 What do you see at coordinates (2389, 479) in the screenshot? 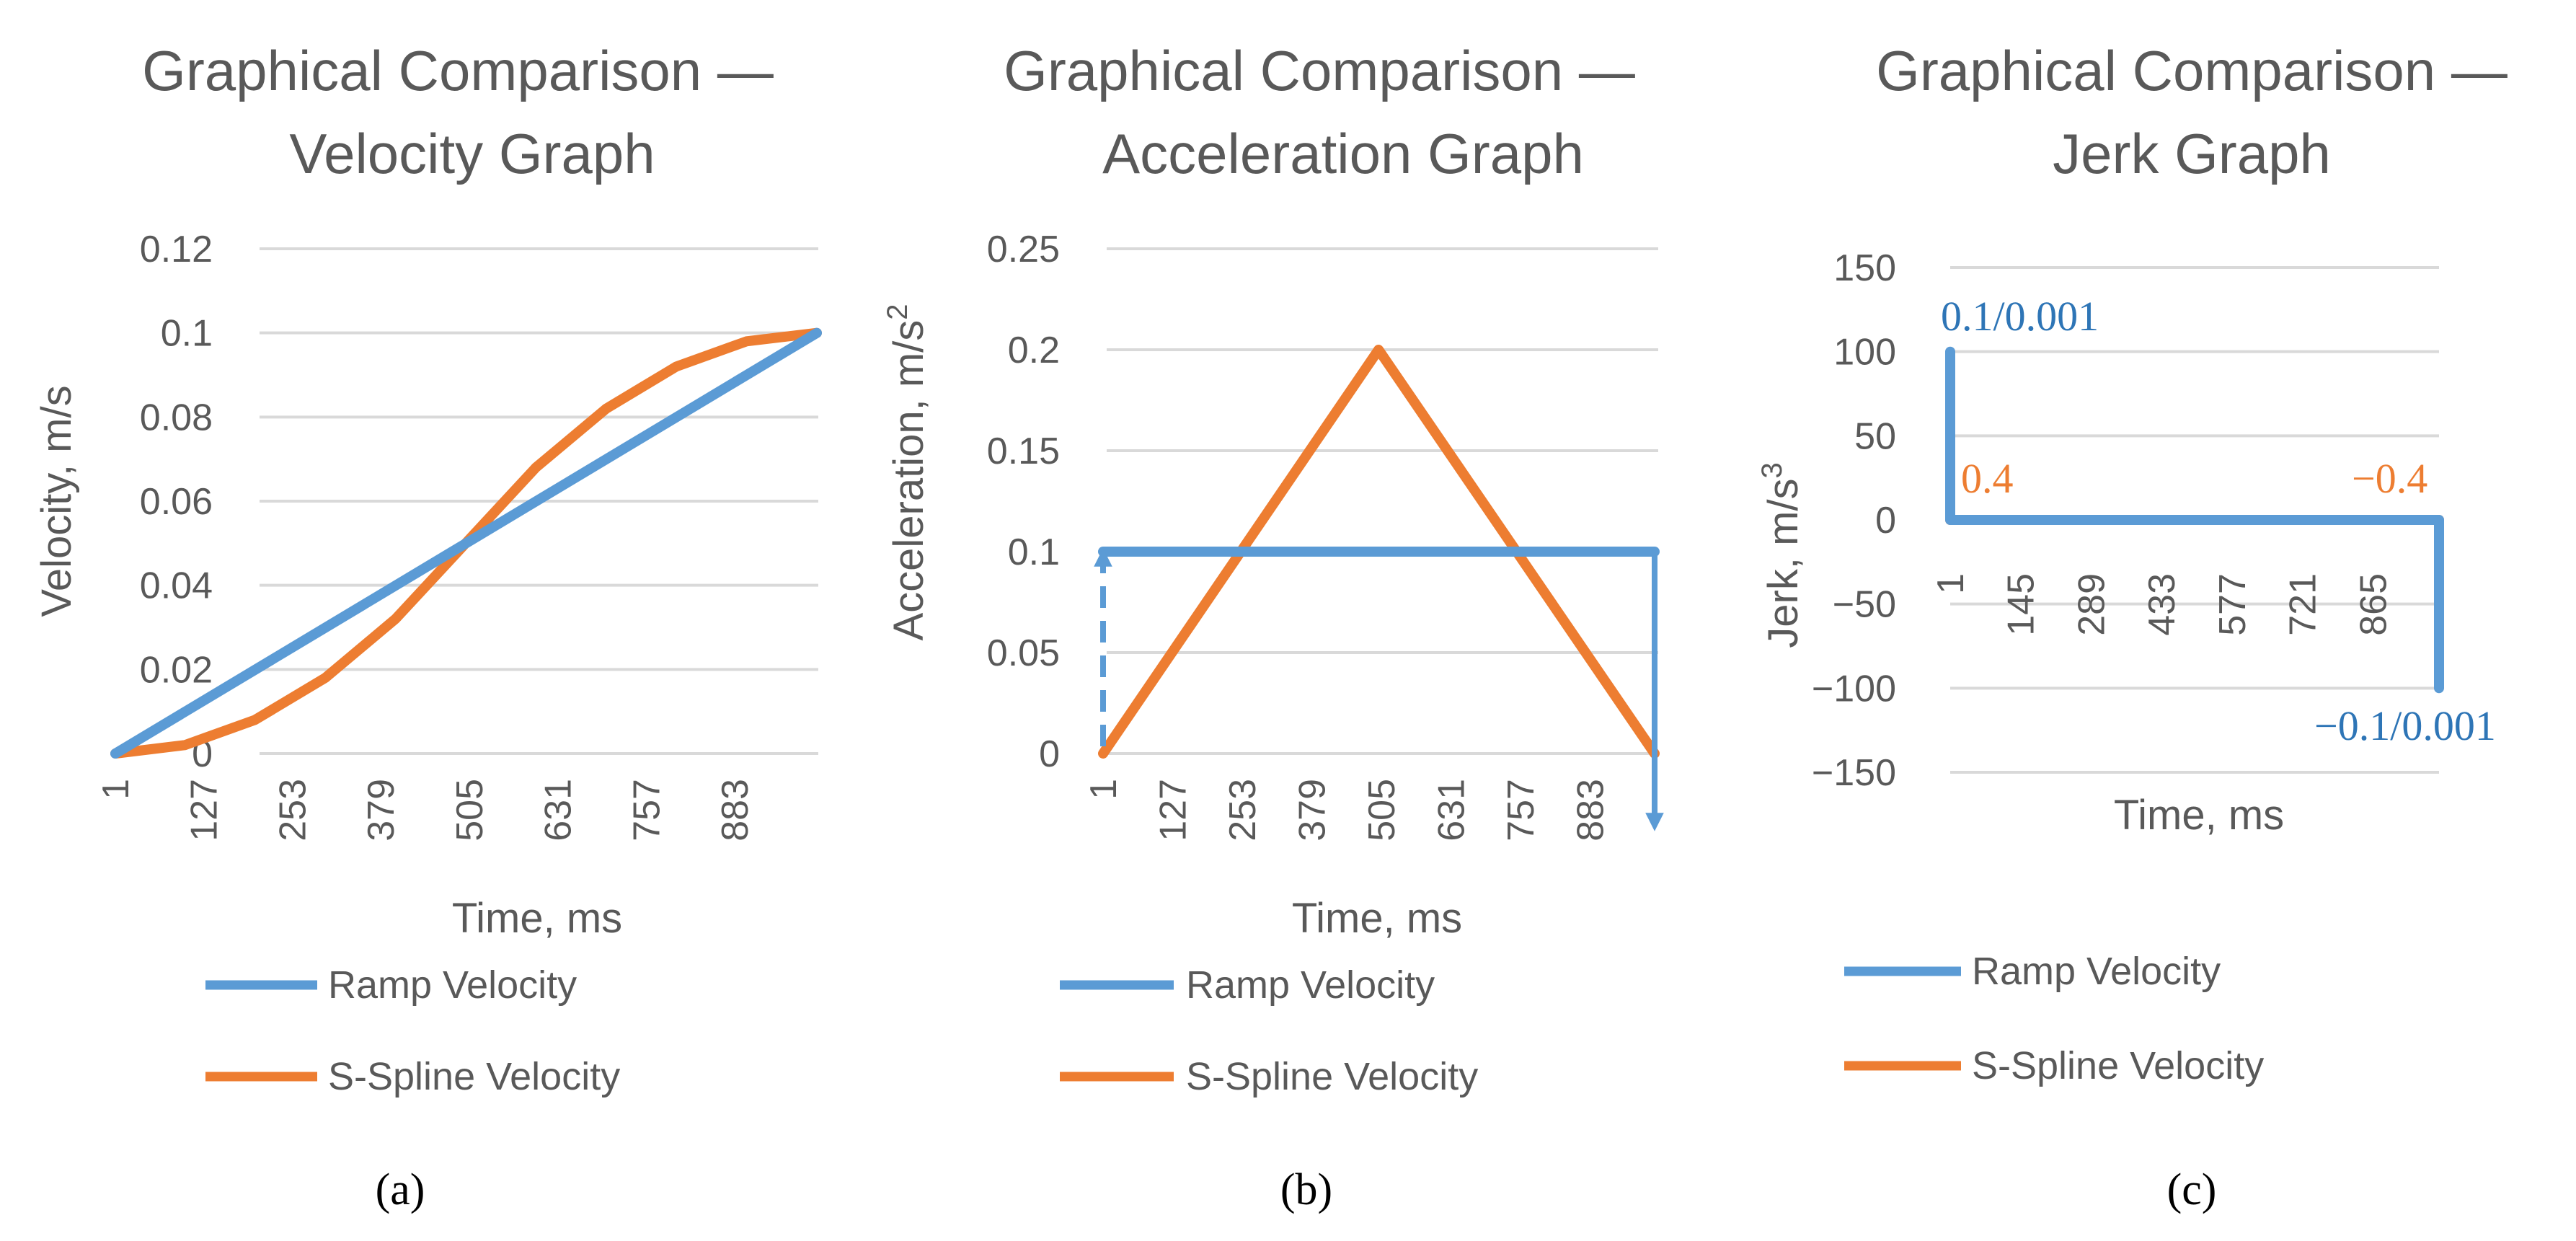
I see `data-label-spline-end: −0.4` at bounding box center [2389, 479].